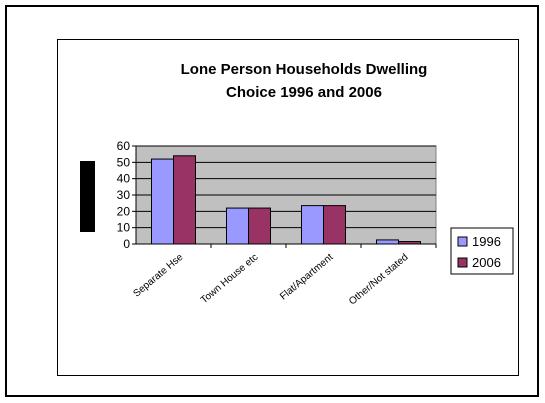 The height and width of the screenshot is (403, 545). Describe the element at coordinates (126, 244) in the screenshot. I see `y-tick-label: 0` at that location.